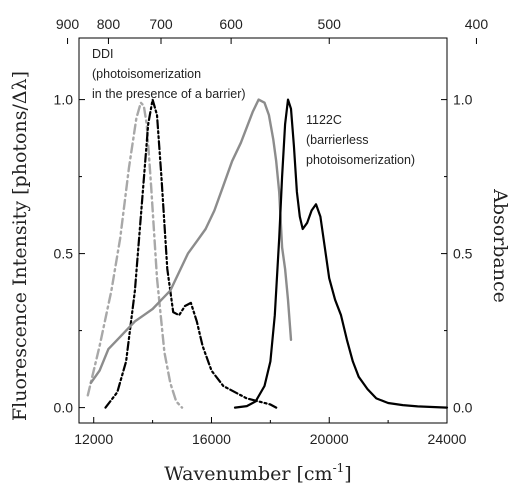 The height and width of the screenshot is (489, 509). Describe the element at coordinates (146, 74) in the screenshot. I see `annotation-ddi-line2: (photoisomerization` at that location.